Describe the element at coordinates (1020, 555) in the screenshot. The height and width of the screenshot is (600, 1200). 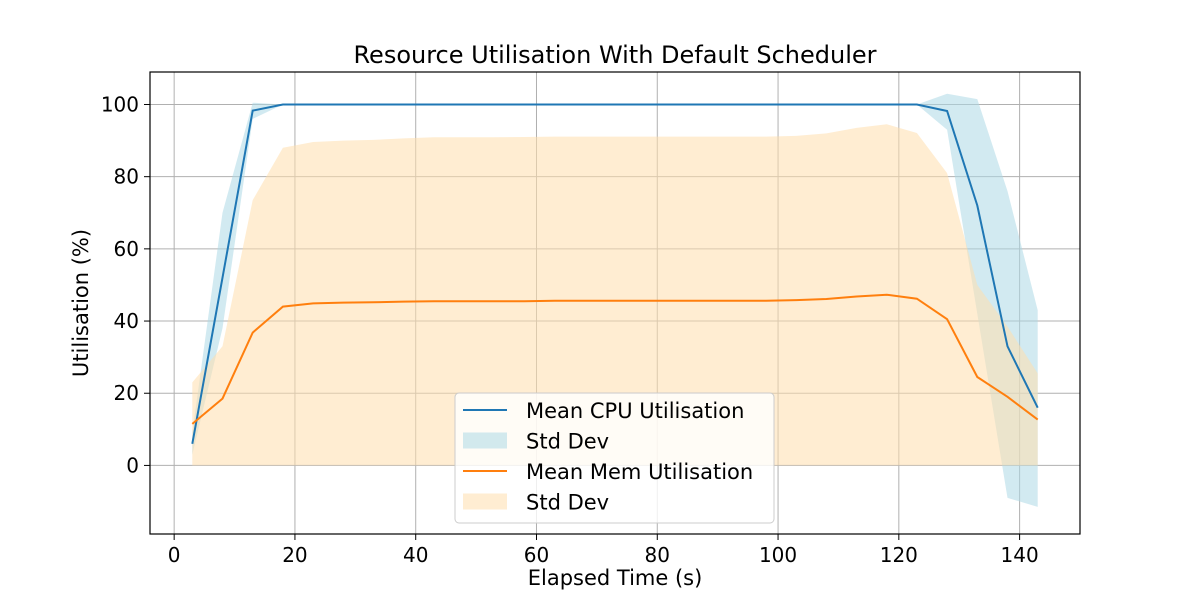
I see `x-tick-label: 140` at that location.